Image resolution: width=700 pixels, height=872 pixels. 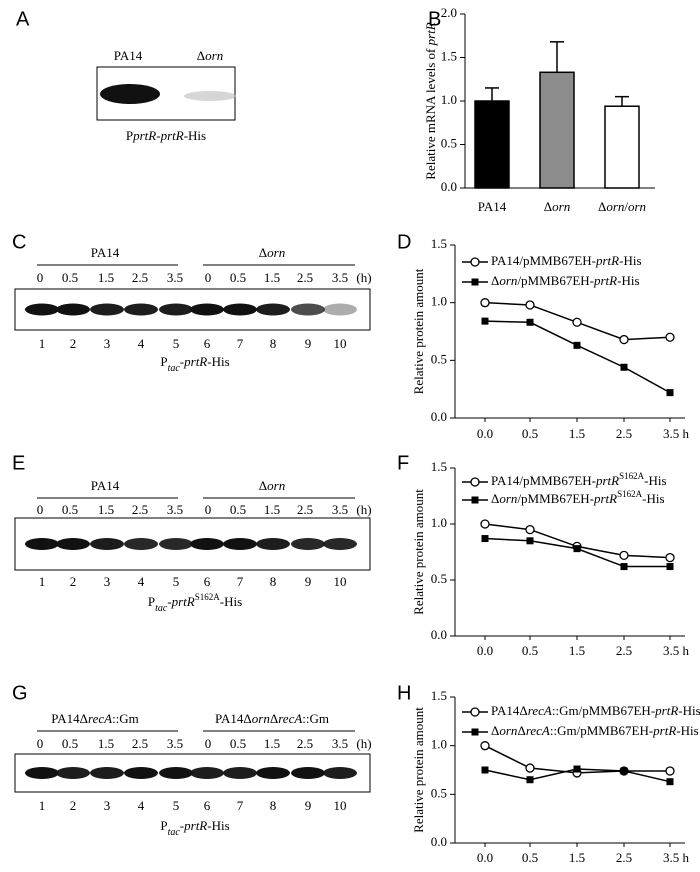 I want to click on lane-number: 5, so click(x=176, y=805).